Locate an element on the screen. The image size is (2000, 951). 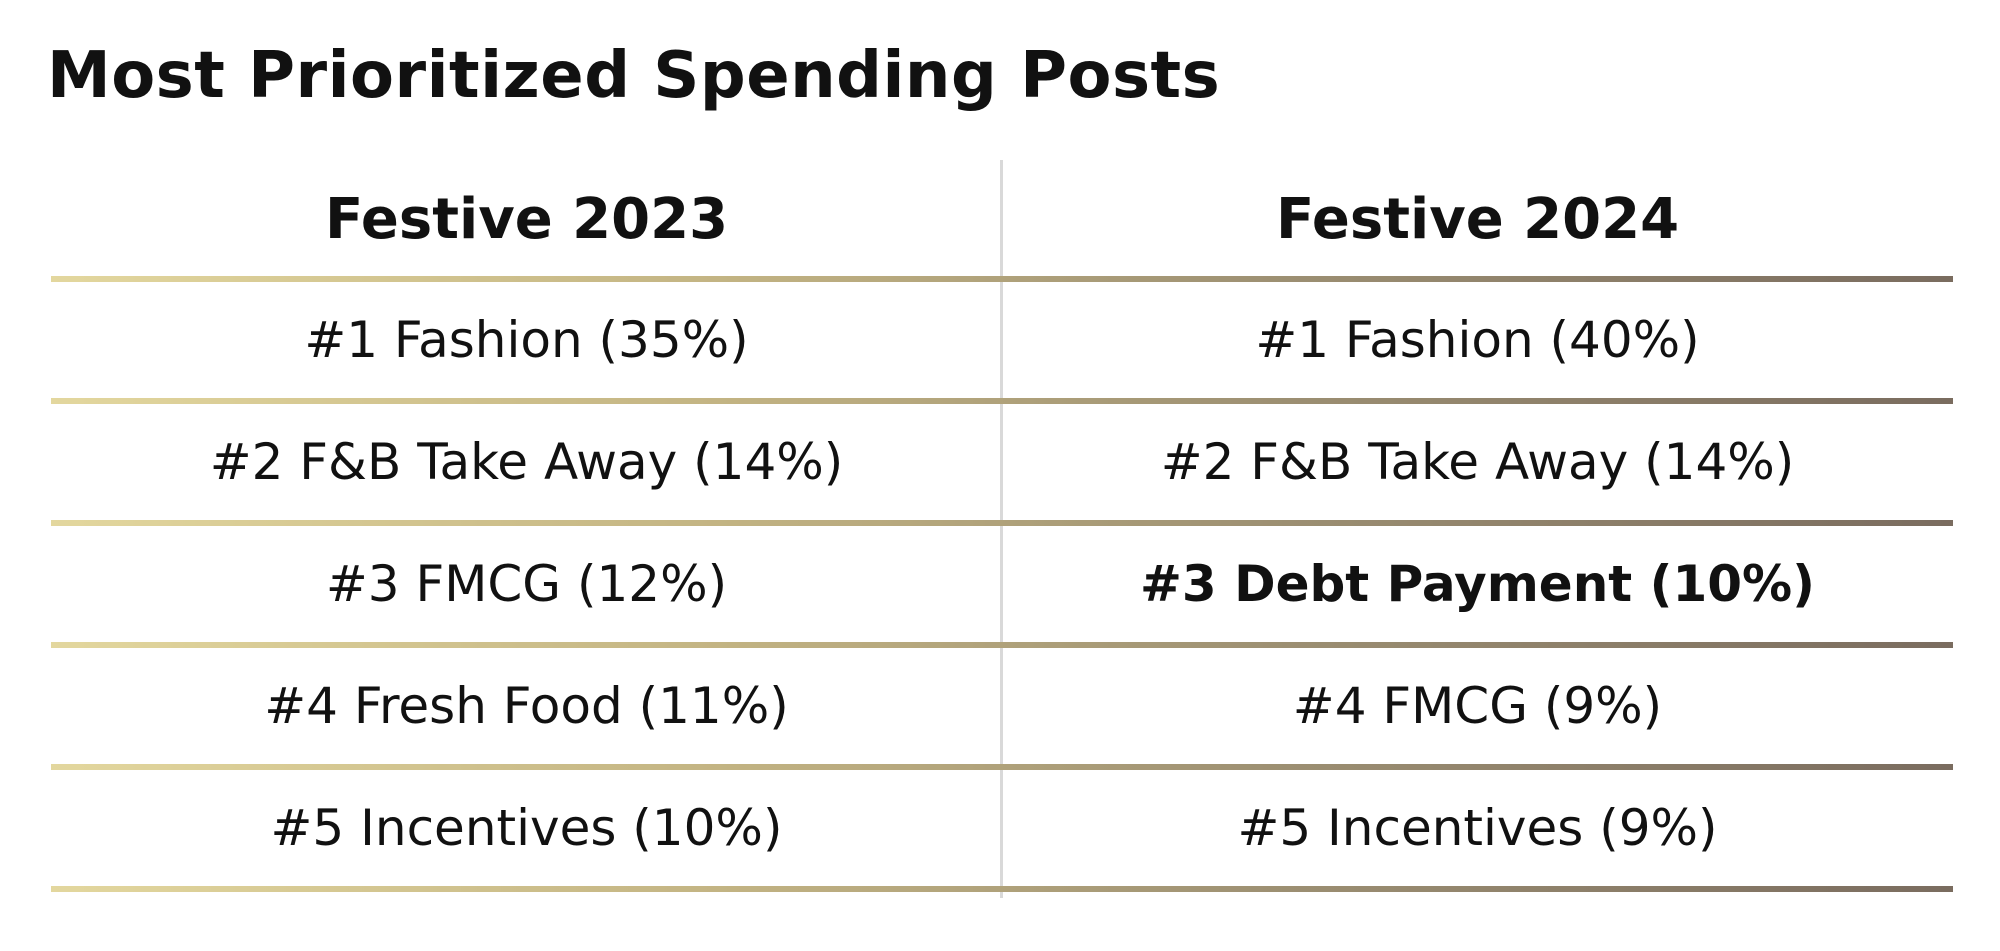
cell-festive-2023: #2 F&B Take Away (14%) is located at coordinates (526, 462).